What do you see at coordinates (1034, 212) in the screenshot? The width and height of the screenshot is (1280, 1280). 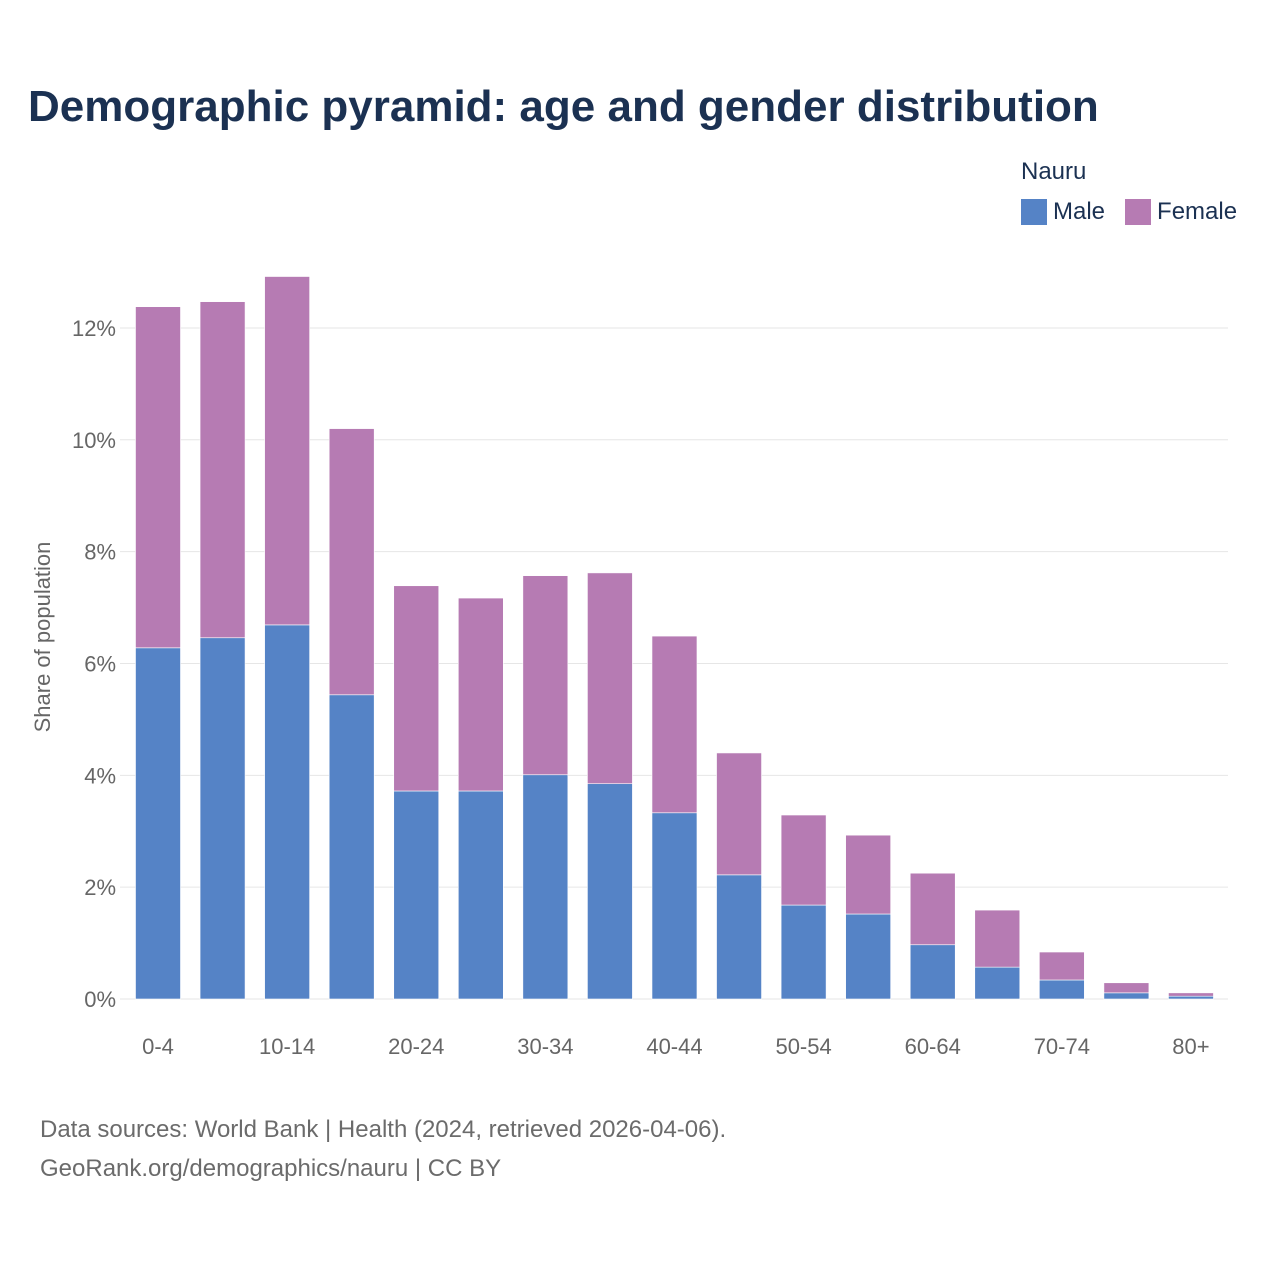 I see `legend-swatch-male` at bounding box center [1034, 212].